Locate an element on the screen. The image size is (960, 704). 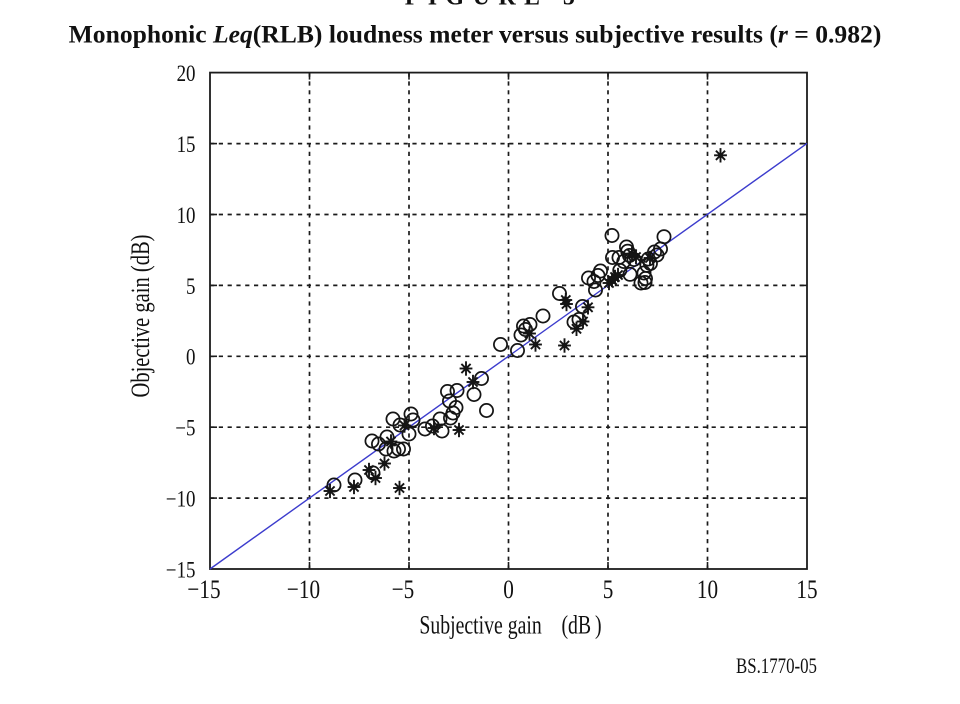
svg-text: FIGURE 5 is located at coordinates (494, 5).